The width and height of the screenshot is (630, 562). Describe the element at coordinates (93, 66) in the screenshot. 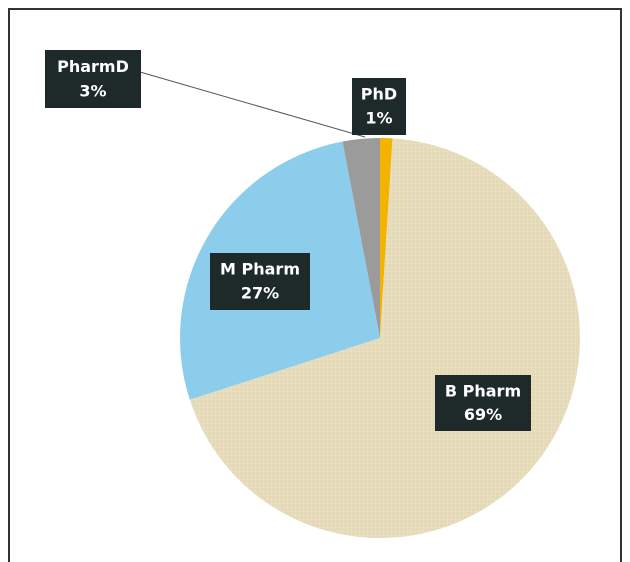

I see `category-label: PharmD` at that location.